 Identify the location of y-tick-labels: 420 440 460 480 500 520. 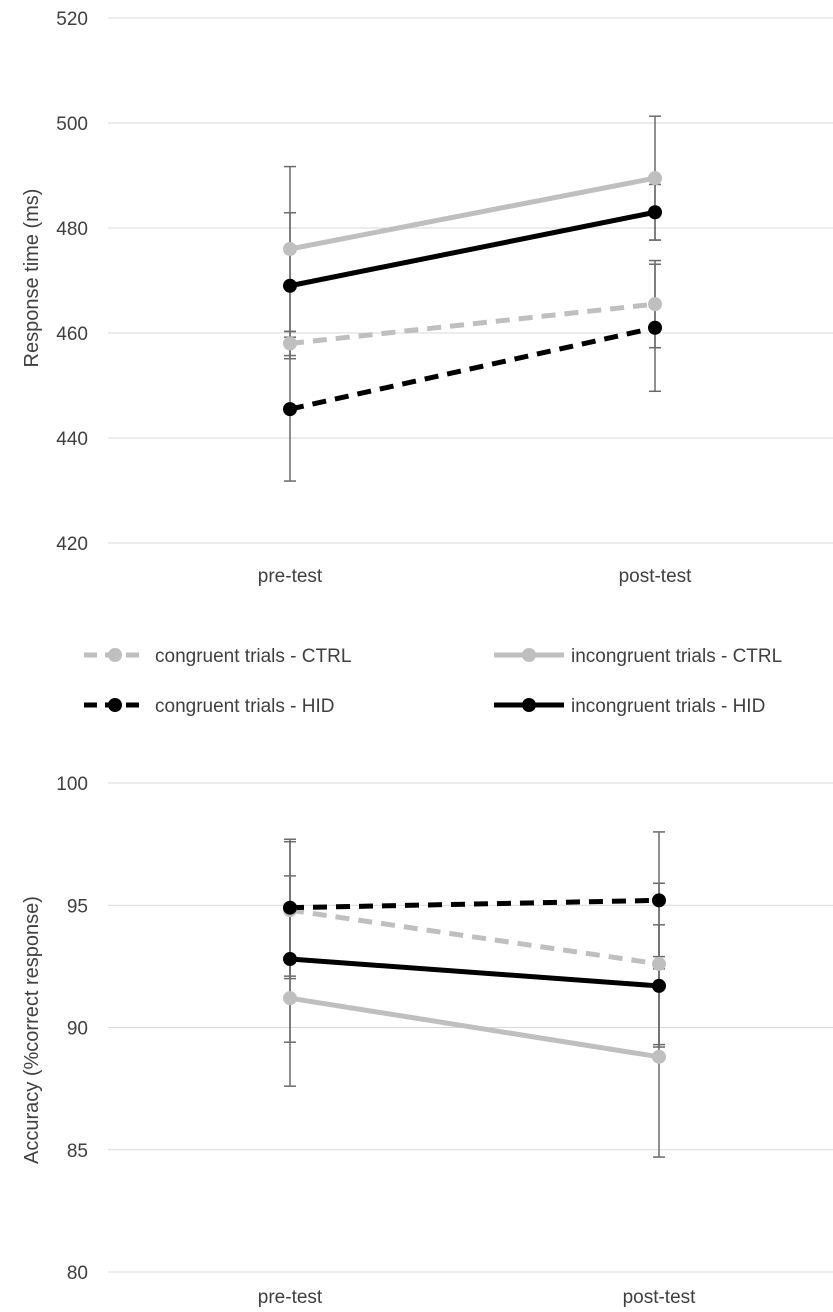
(72, 282).